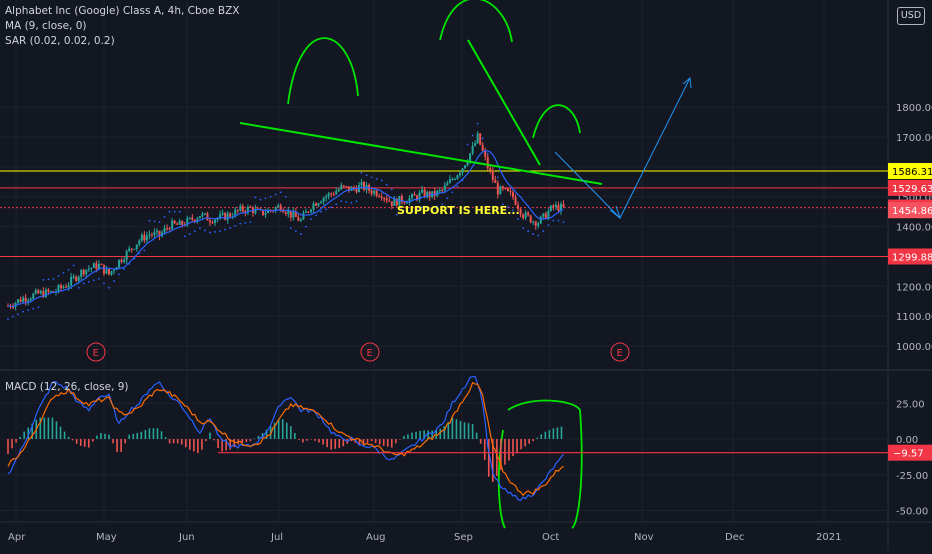  Describe the element at coordinates (285, 439) in the screenshot. I see `signal-line` at that location.